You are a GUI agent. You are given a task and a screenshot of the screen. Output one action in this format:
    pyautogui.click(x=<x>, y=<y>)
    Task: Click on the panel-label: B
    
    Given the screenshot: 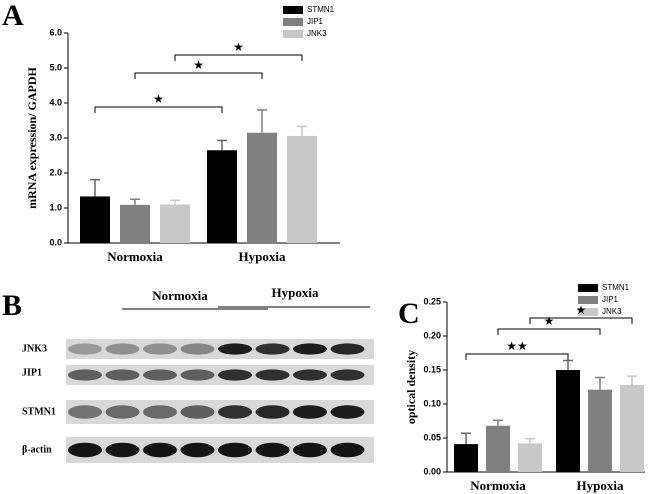 What is the action you would take?
    pyautogui.click(x=12, y=305)
    